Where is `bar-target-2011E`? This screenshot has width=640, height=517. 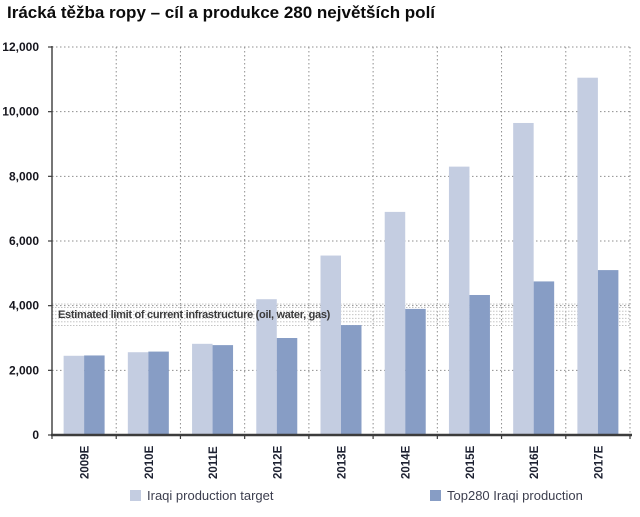
bar-target-2011E is located at coordinates (202, 389).